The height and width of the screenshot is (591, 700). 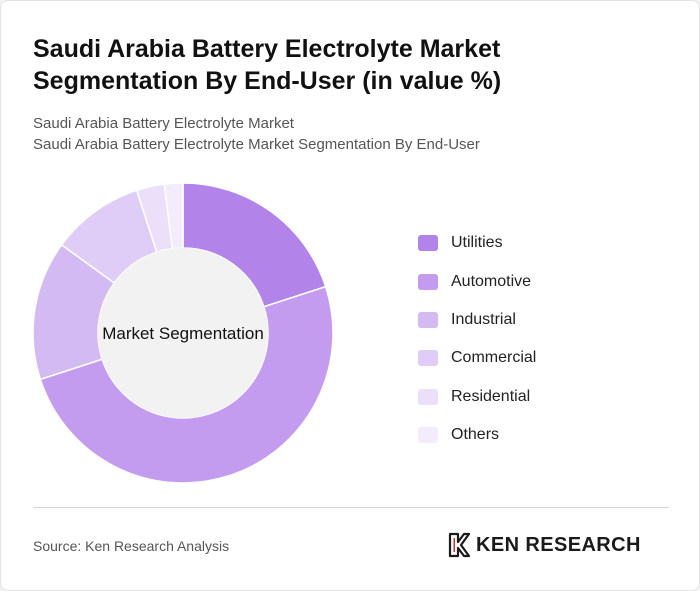 I want to click on chart-subtitle-market: Saudi Arabia Battery Electrolyte Market, so click(x=163, y=123).